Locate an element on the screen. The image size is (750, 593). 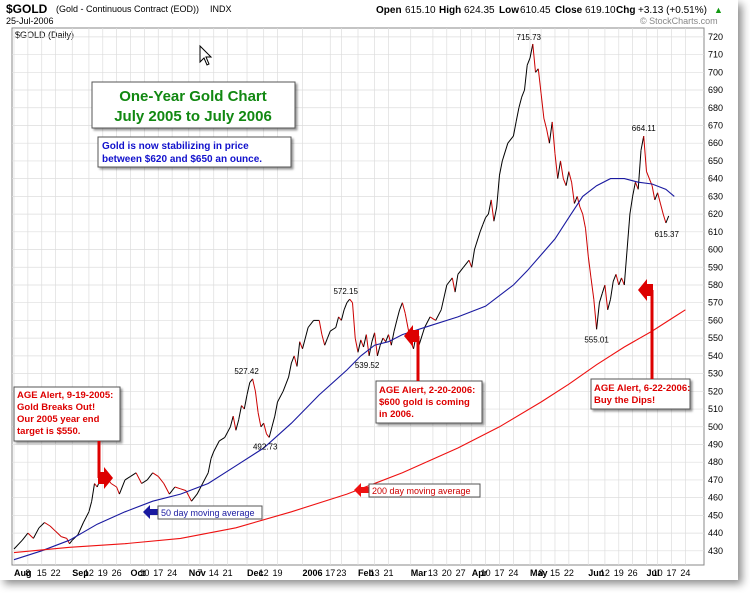
x-tick-label: Aug is located at coordinates (23, 573).